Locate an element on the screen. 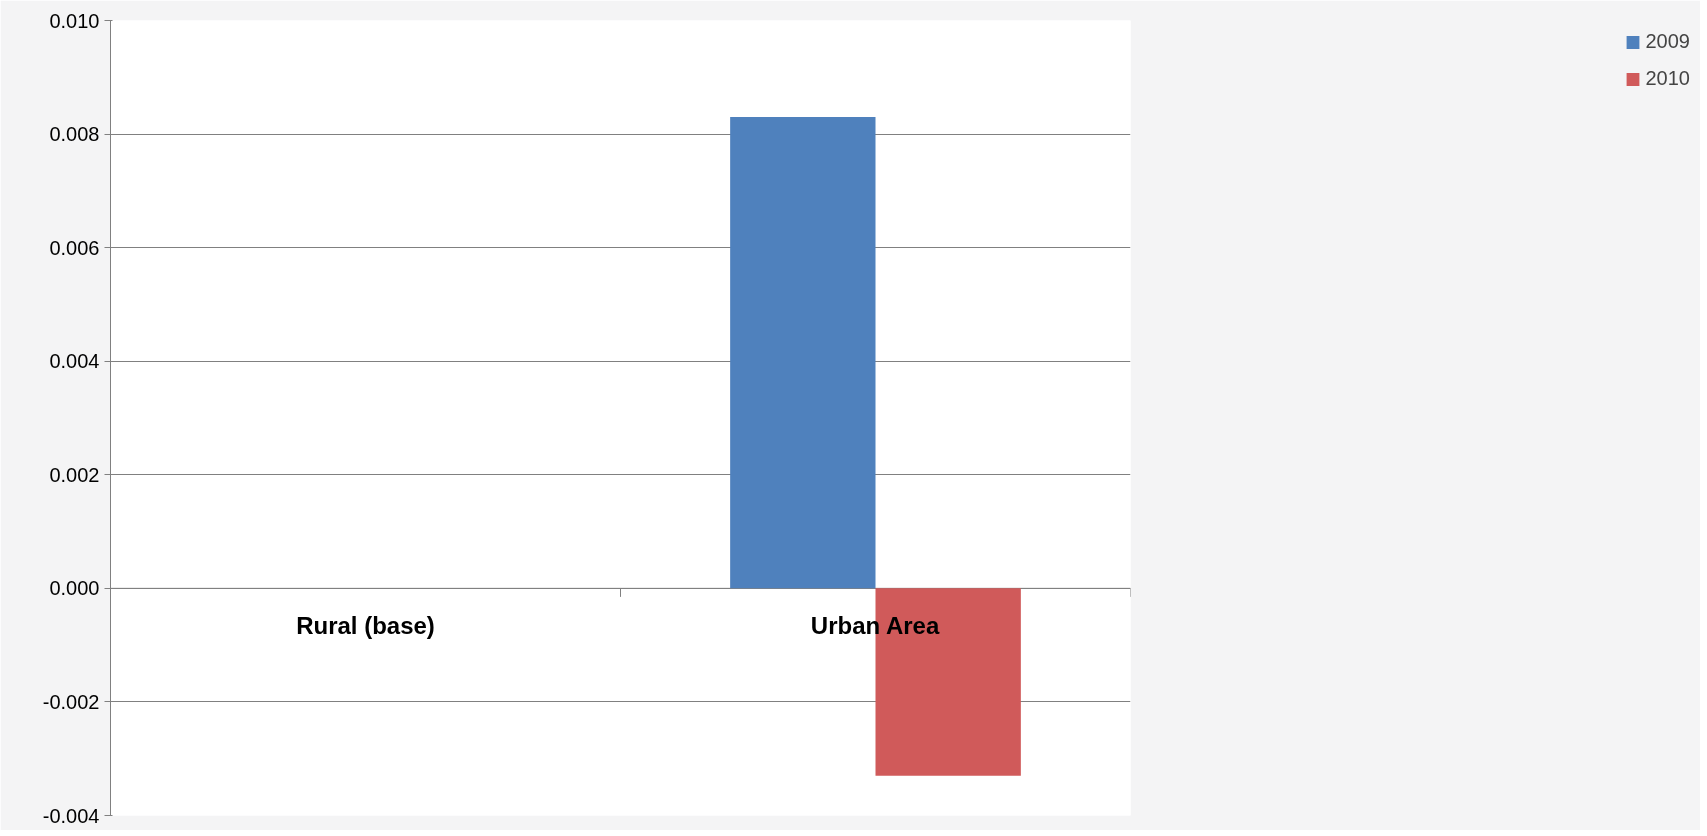 Image resolution: width=1707 pixels, height=836 pixels. y-tick-label: 0.010 is located at coordinates (74, 20).